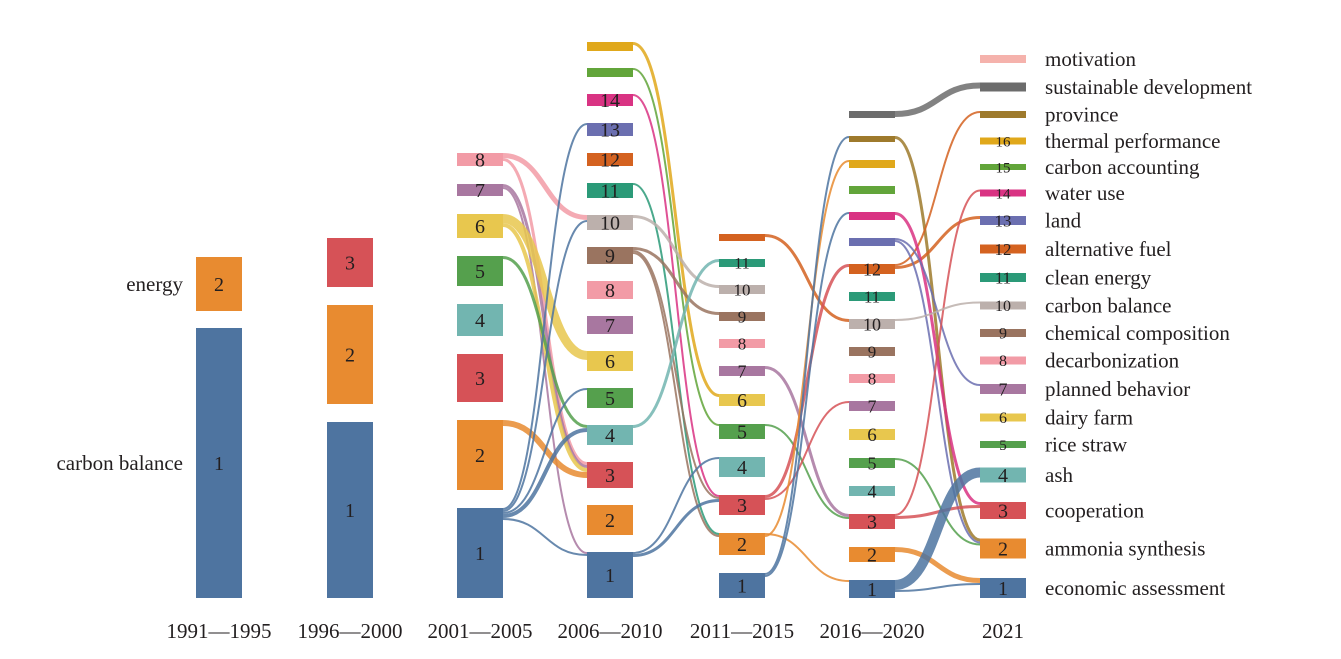 This screenshot has height=659, width=1341. I want to click on legend-entry: sustainable development, so click(1148, 87).